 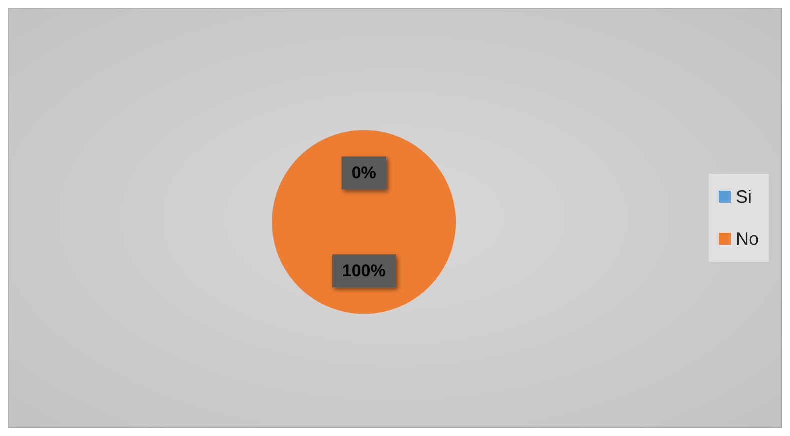 What do you see at coordinates (364, 271) in the screenshot?
I see `data-label: 100%` at bounding box center [364, 271].